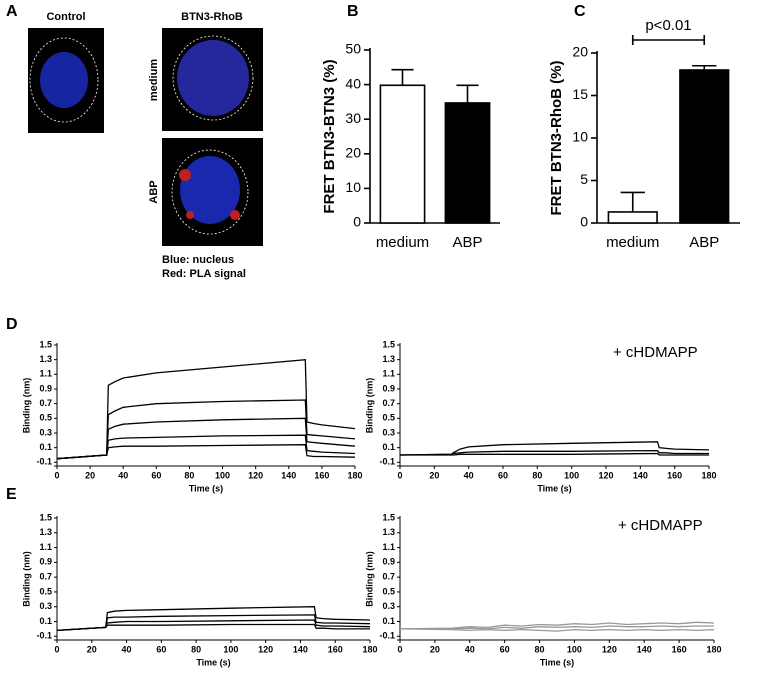 The width and height of the screenshot is (759, 674). Describe the element at coordinates (198, 260) in the screenshot. I see `legend-text: Blue: nucleus` at that location.